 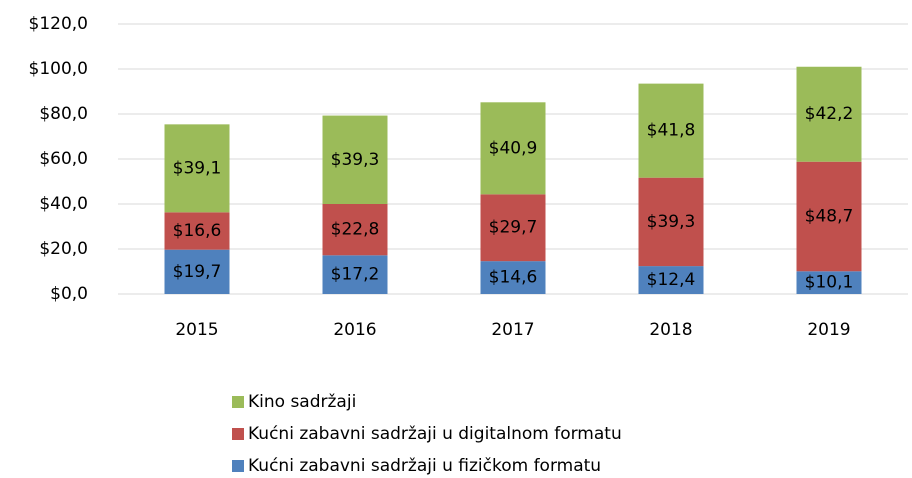 I want to click on data-label: $41,8, so click(x=671, y=131).